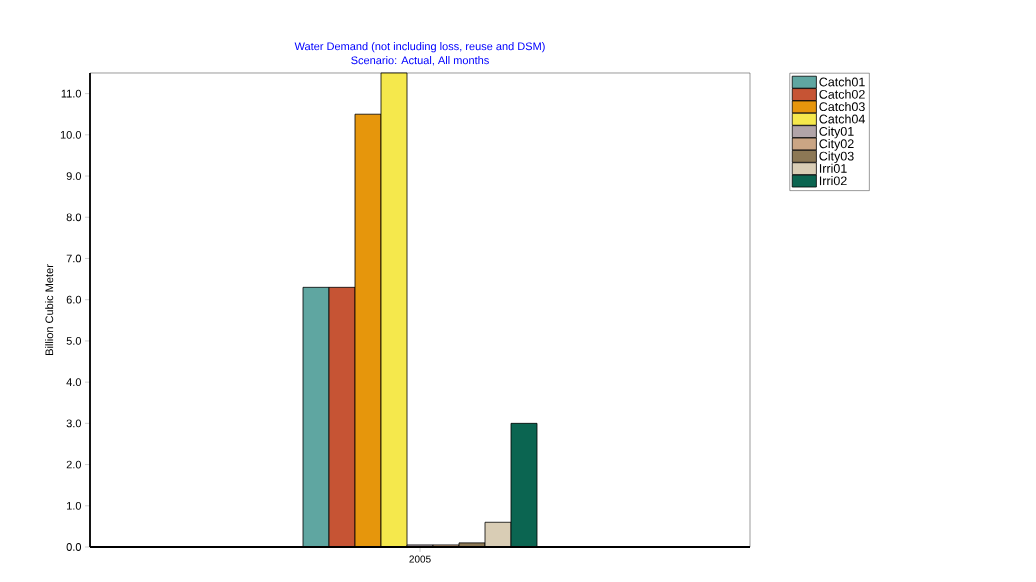 The image size is (1036, 582). What do you see at coordinates (74, 464) in the screenshot?
I see `y-tick-label: 2.0` at bounding box center [74, 464].